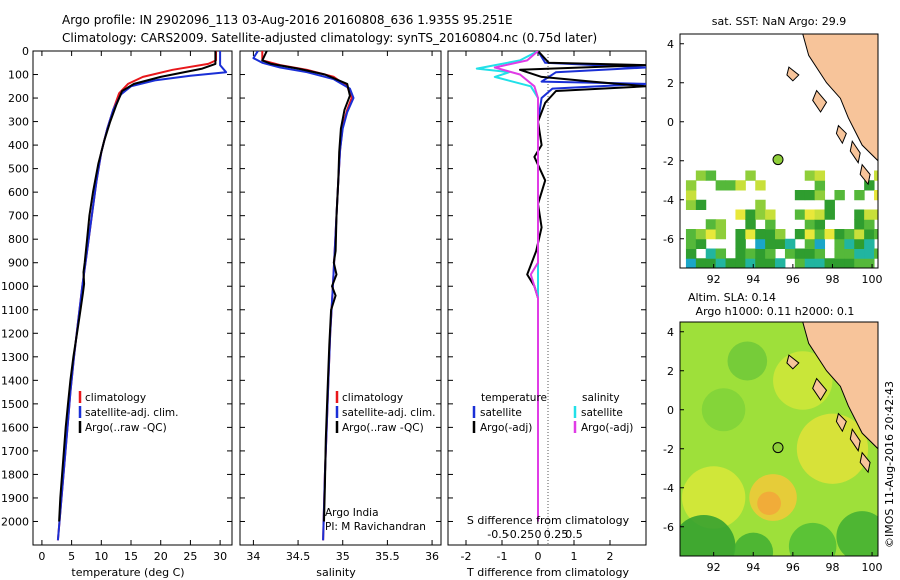 This screenshot has width=900, height=580. Describe the element at coordinates (779, 151) in the screenshot. I see `sst-map-plot` at that location.